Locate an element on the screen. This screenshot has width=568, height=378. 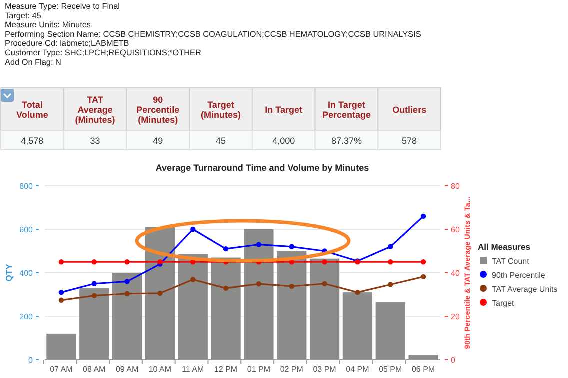
legend-label: TAT Average Units is located at coordinates (525, 289).